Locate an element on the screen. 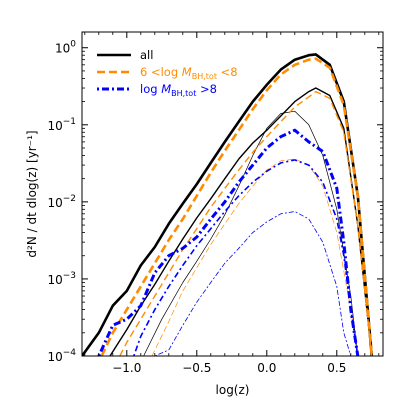 The image size is (411, 411). y-tick-label: 10⁻⁴ is located at coordinates (61, 356).